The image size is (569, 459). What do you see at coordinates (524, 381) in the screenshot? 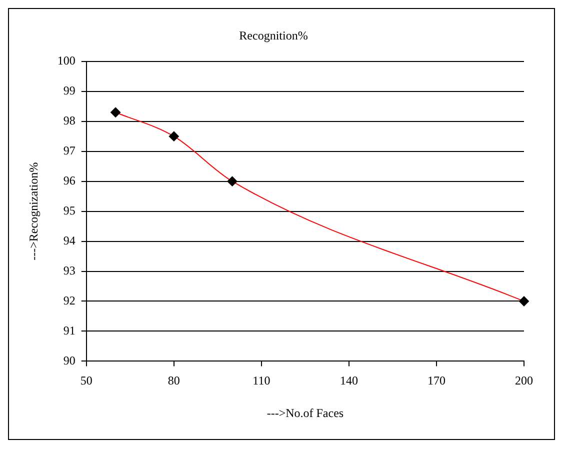
I see `x-tick-label: 200` at bounding box center [524, 381].